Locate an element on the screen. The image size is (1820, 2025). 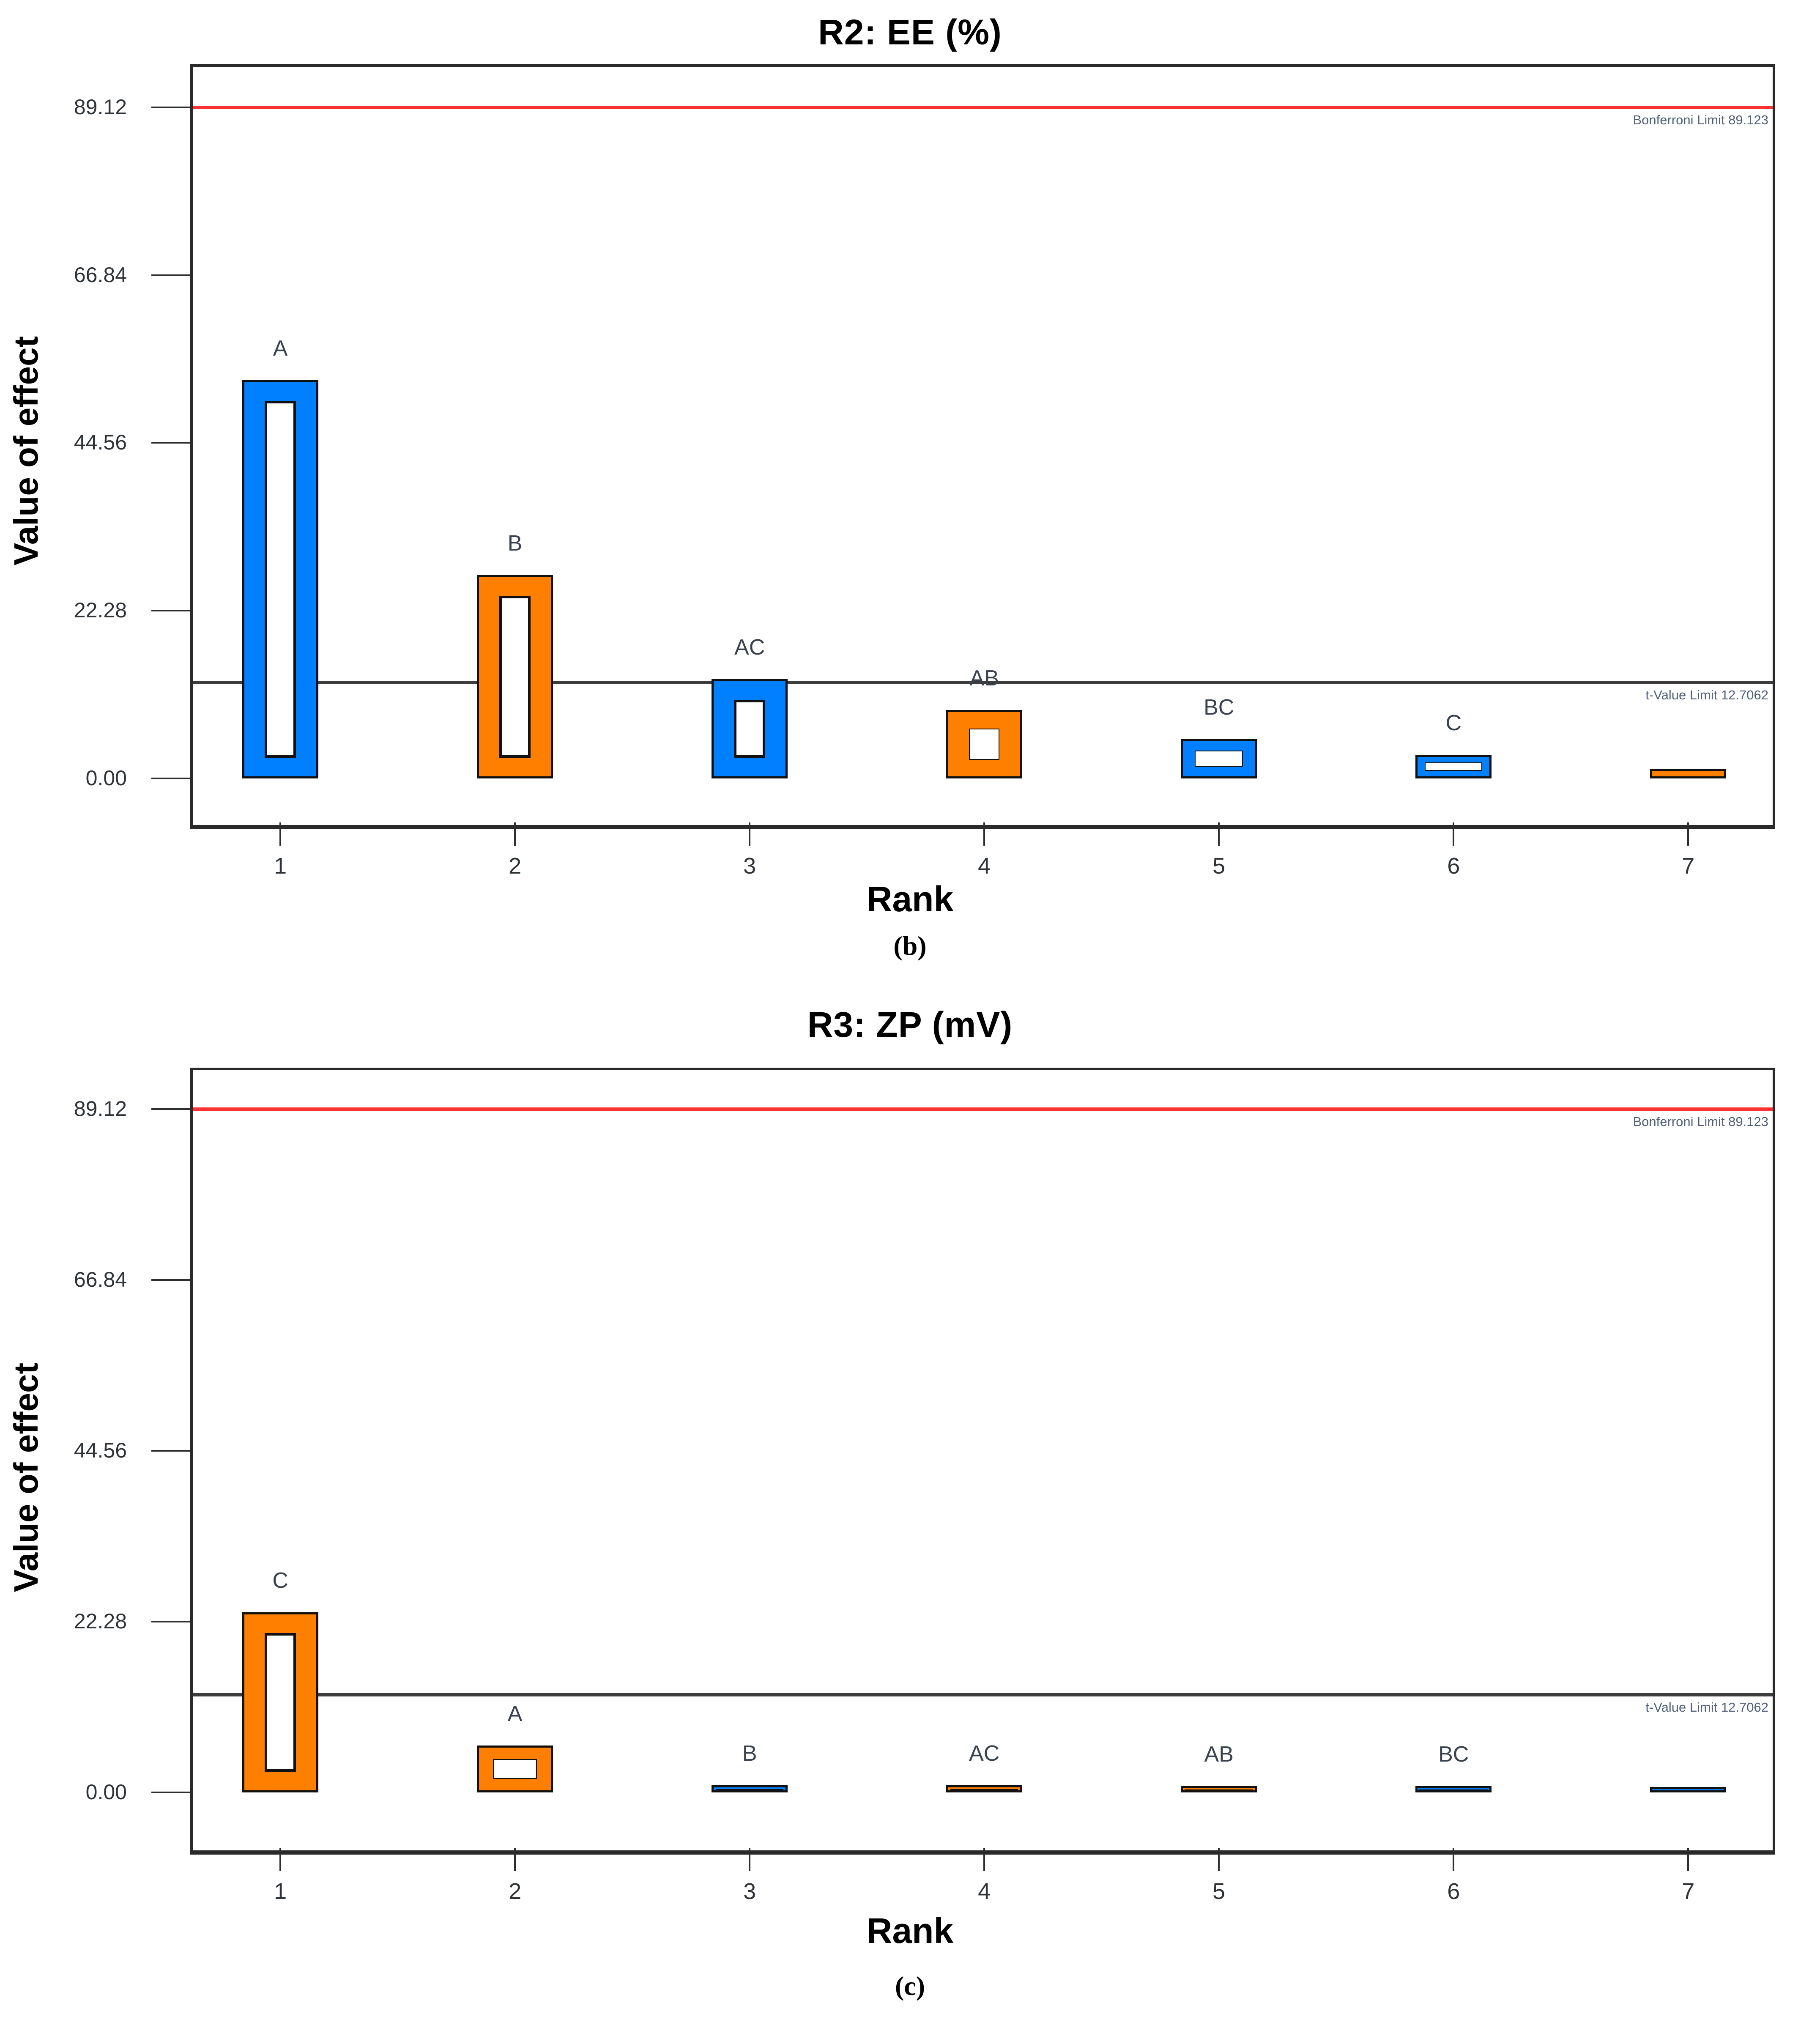
panel-caption: (b) is located at coordinates (910, 946).